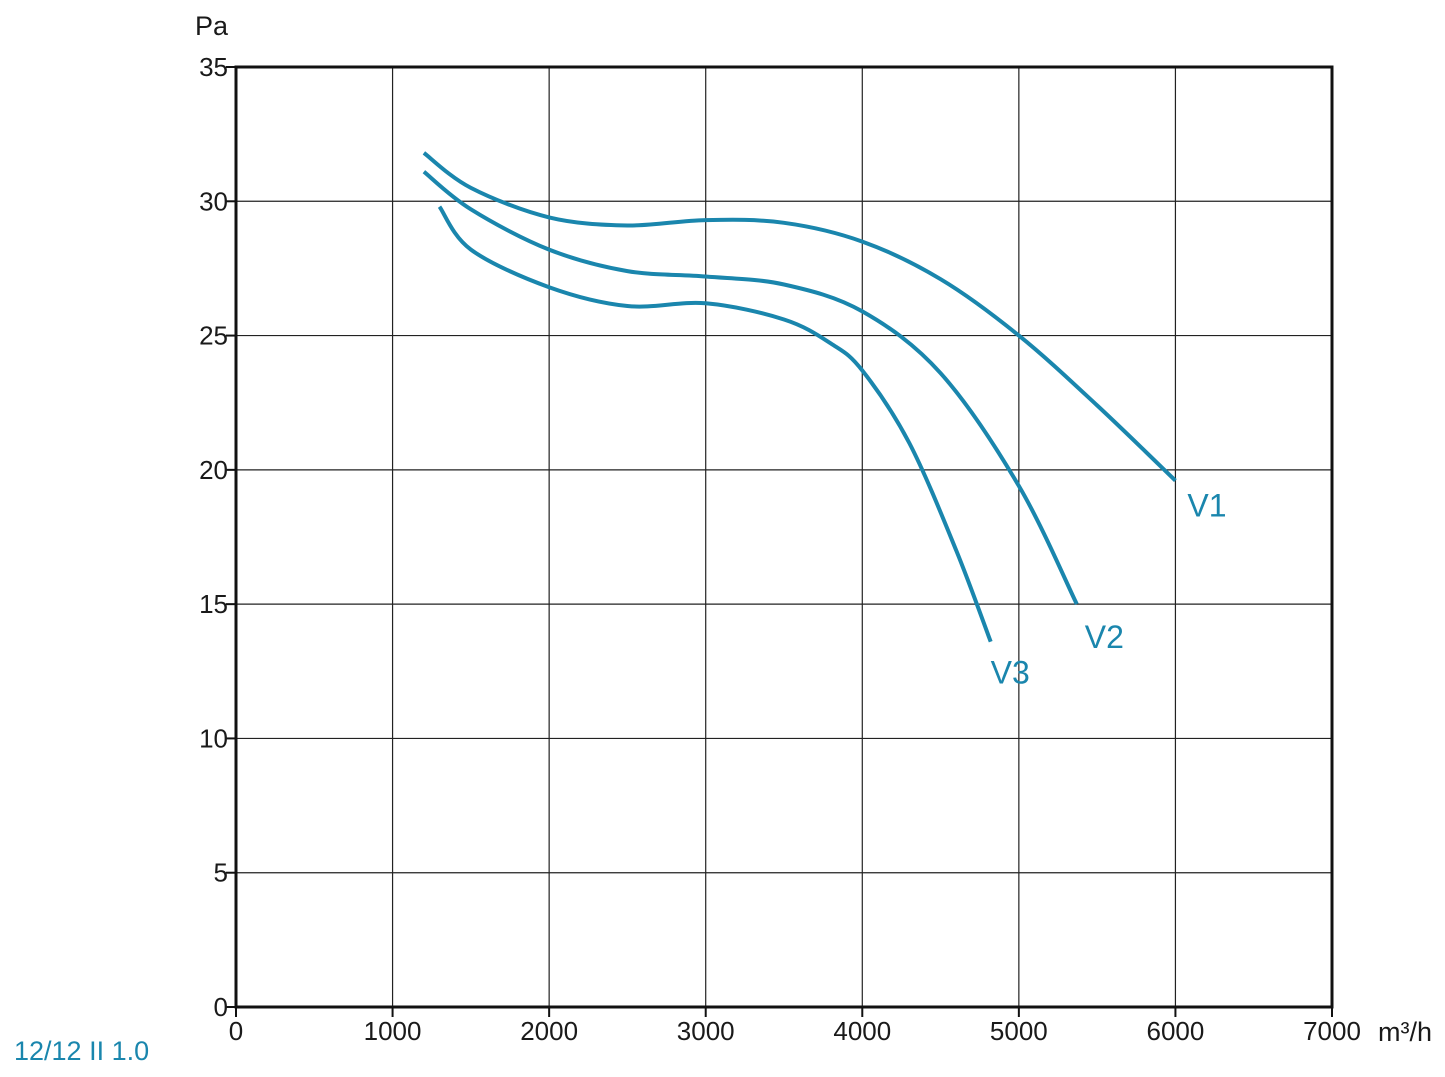 This screenshot has height=1077, width=1445. What do you see at coordinates (213, 604) in the screenshot?
I see `y-tick-label: 15` at bounding box center [213, 604].